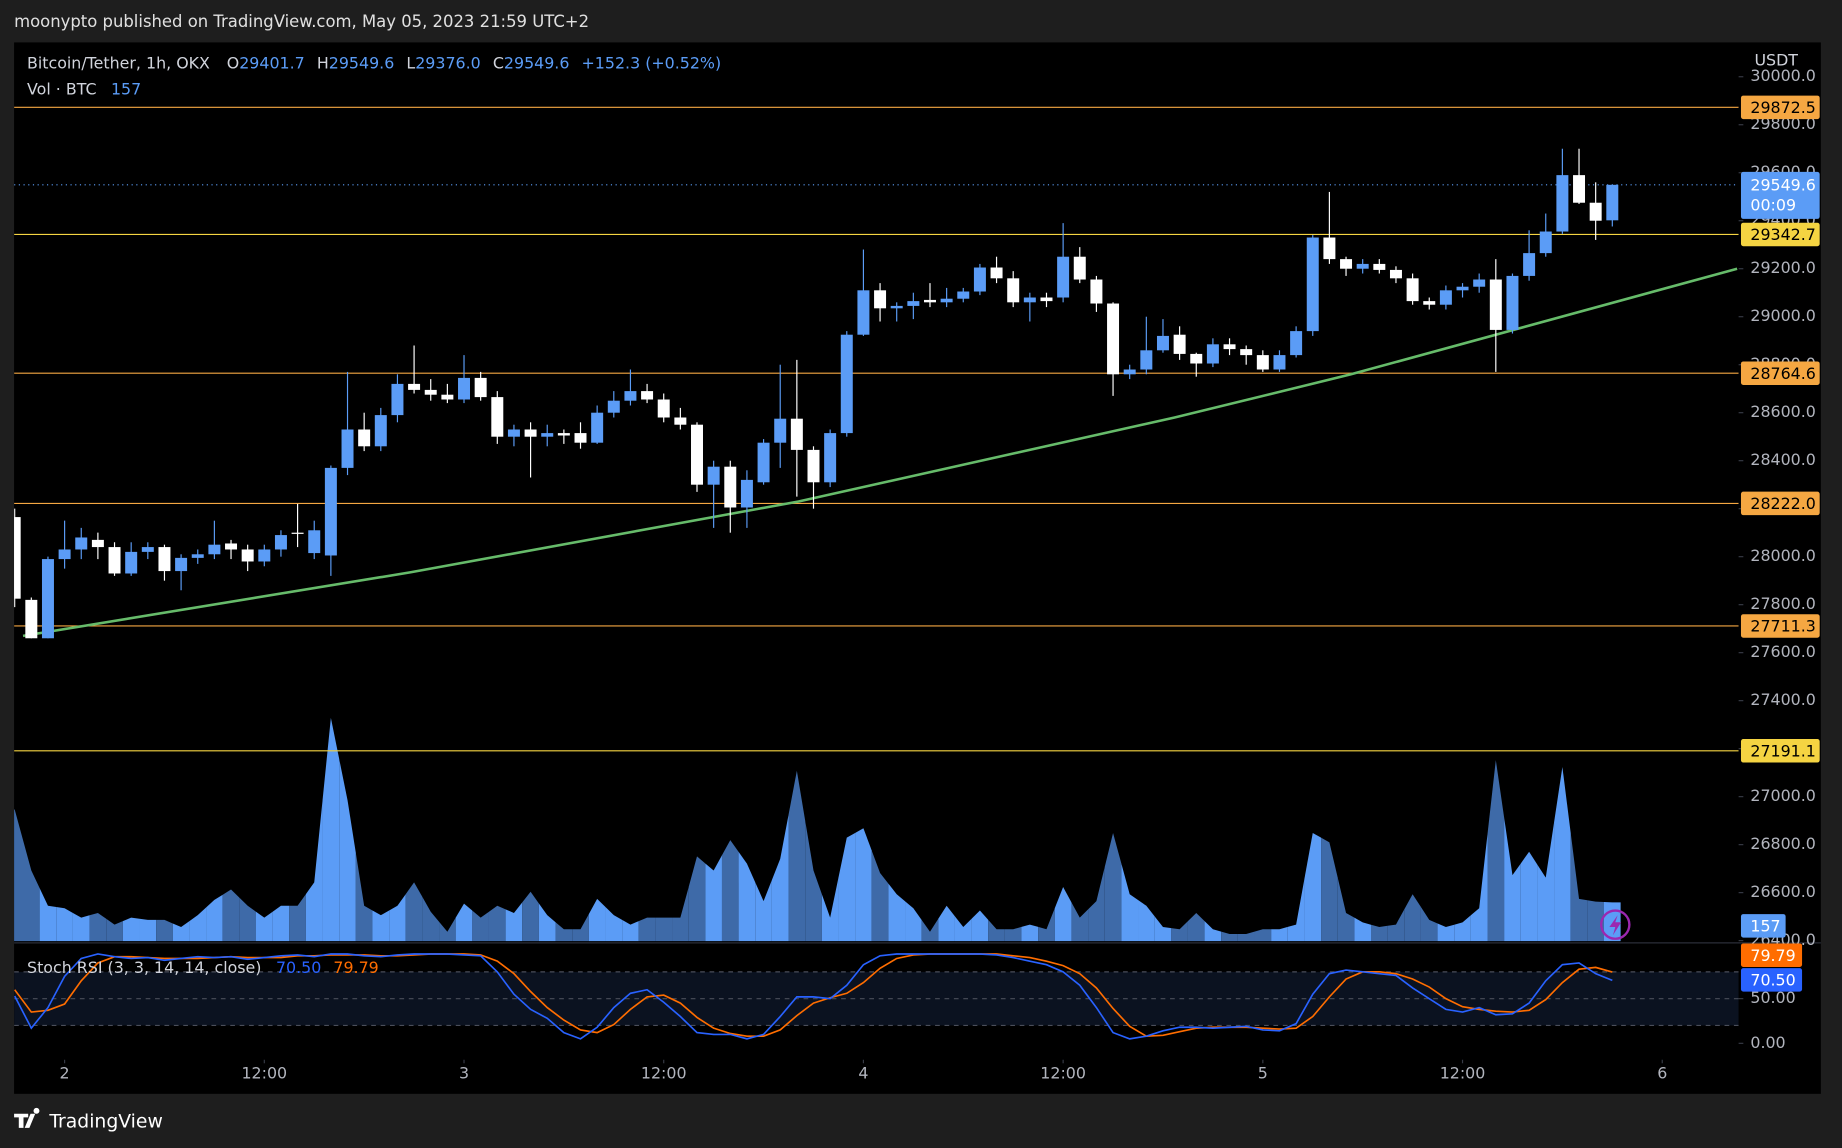 The image size is (1842, 1148). I want to click on ohlc-value: 29376.0, so click(448, 62).